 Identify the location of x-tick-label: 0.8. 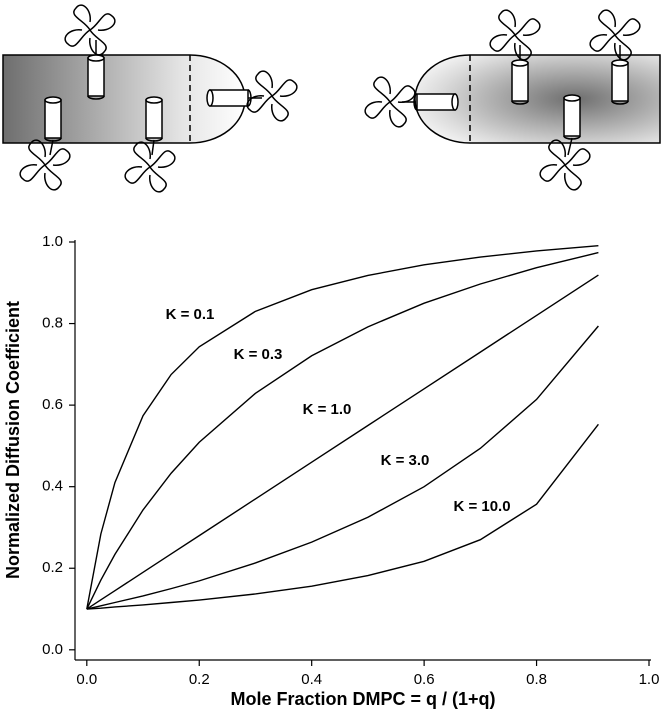
(536, 679).